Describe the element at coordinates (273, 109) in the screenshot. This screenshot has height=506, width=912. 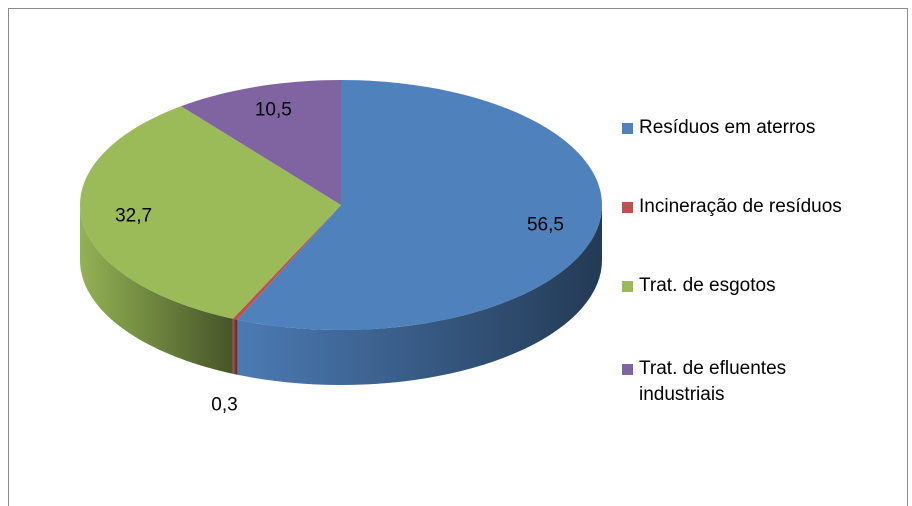
I see `data-label: 10,5` at that location.